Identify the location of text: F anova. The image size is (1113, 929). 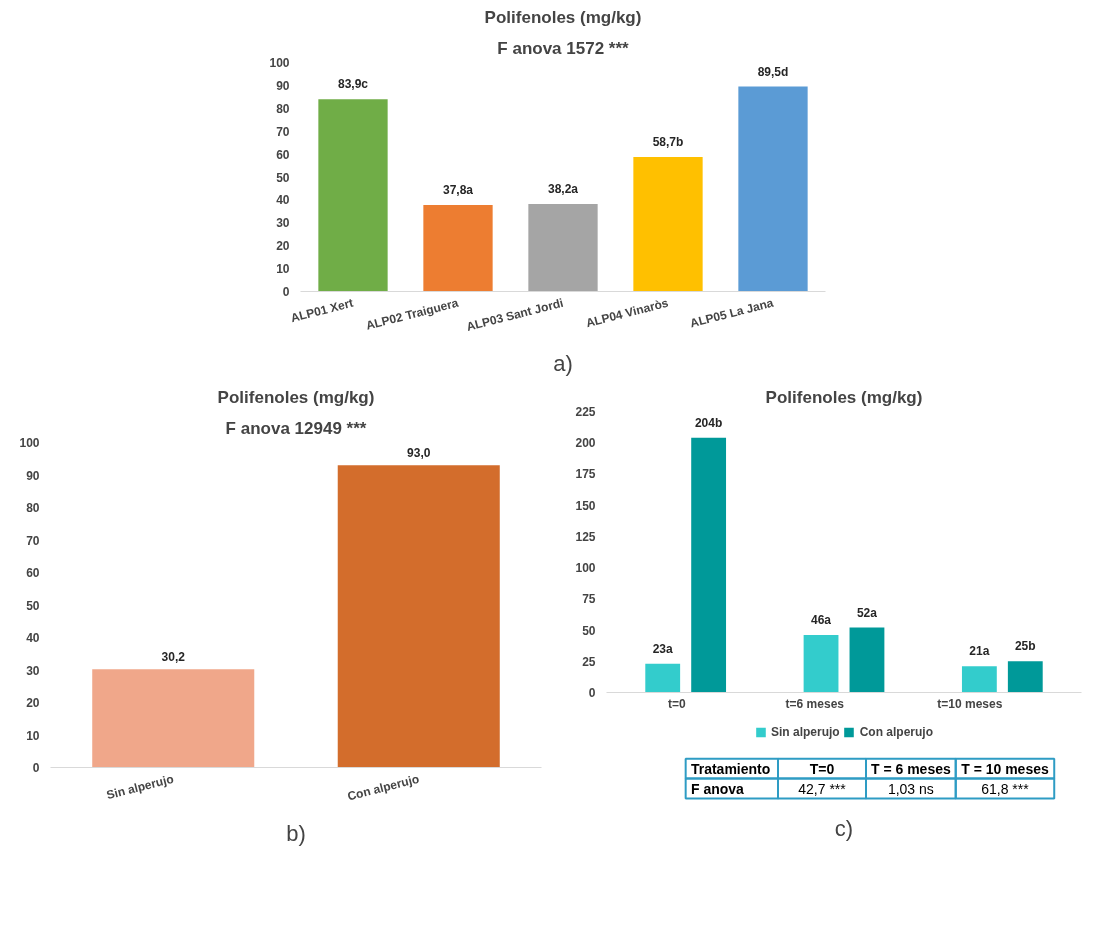
(717, 788).